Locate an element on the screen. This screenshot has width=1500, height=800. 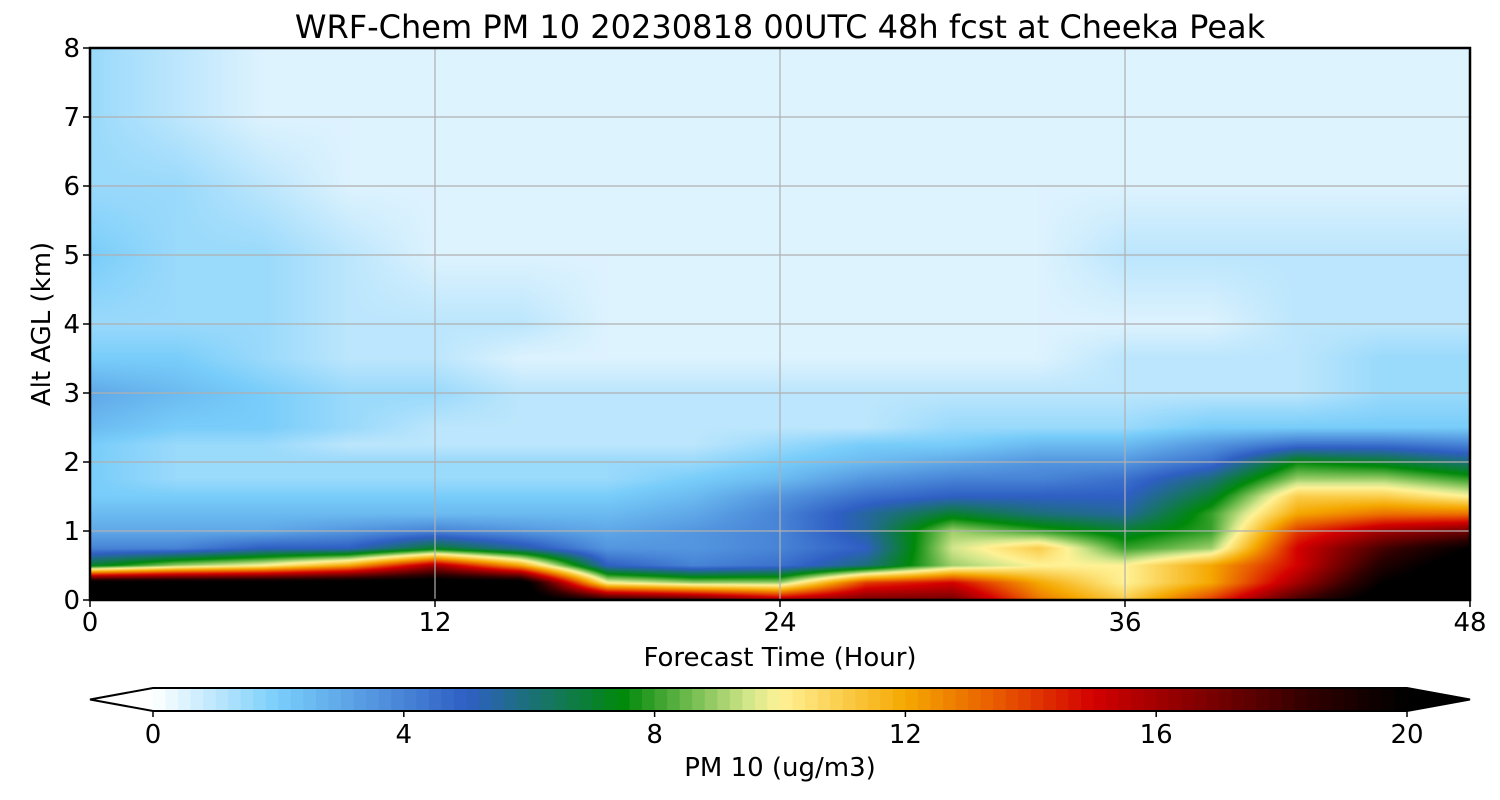
x-axis-label: Forecast Time (Hour) is located at coordinates (779, 658).